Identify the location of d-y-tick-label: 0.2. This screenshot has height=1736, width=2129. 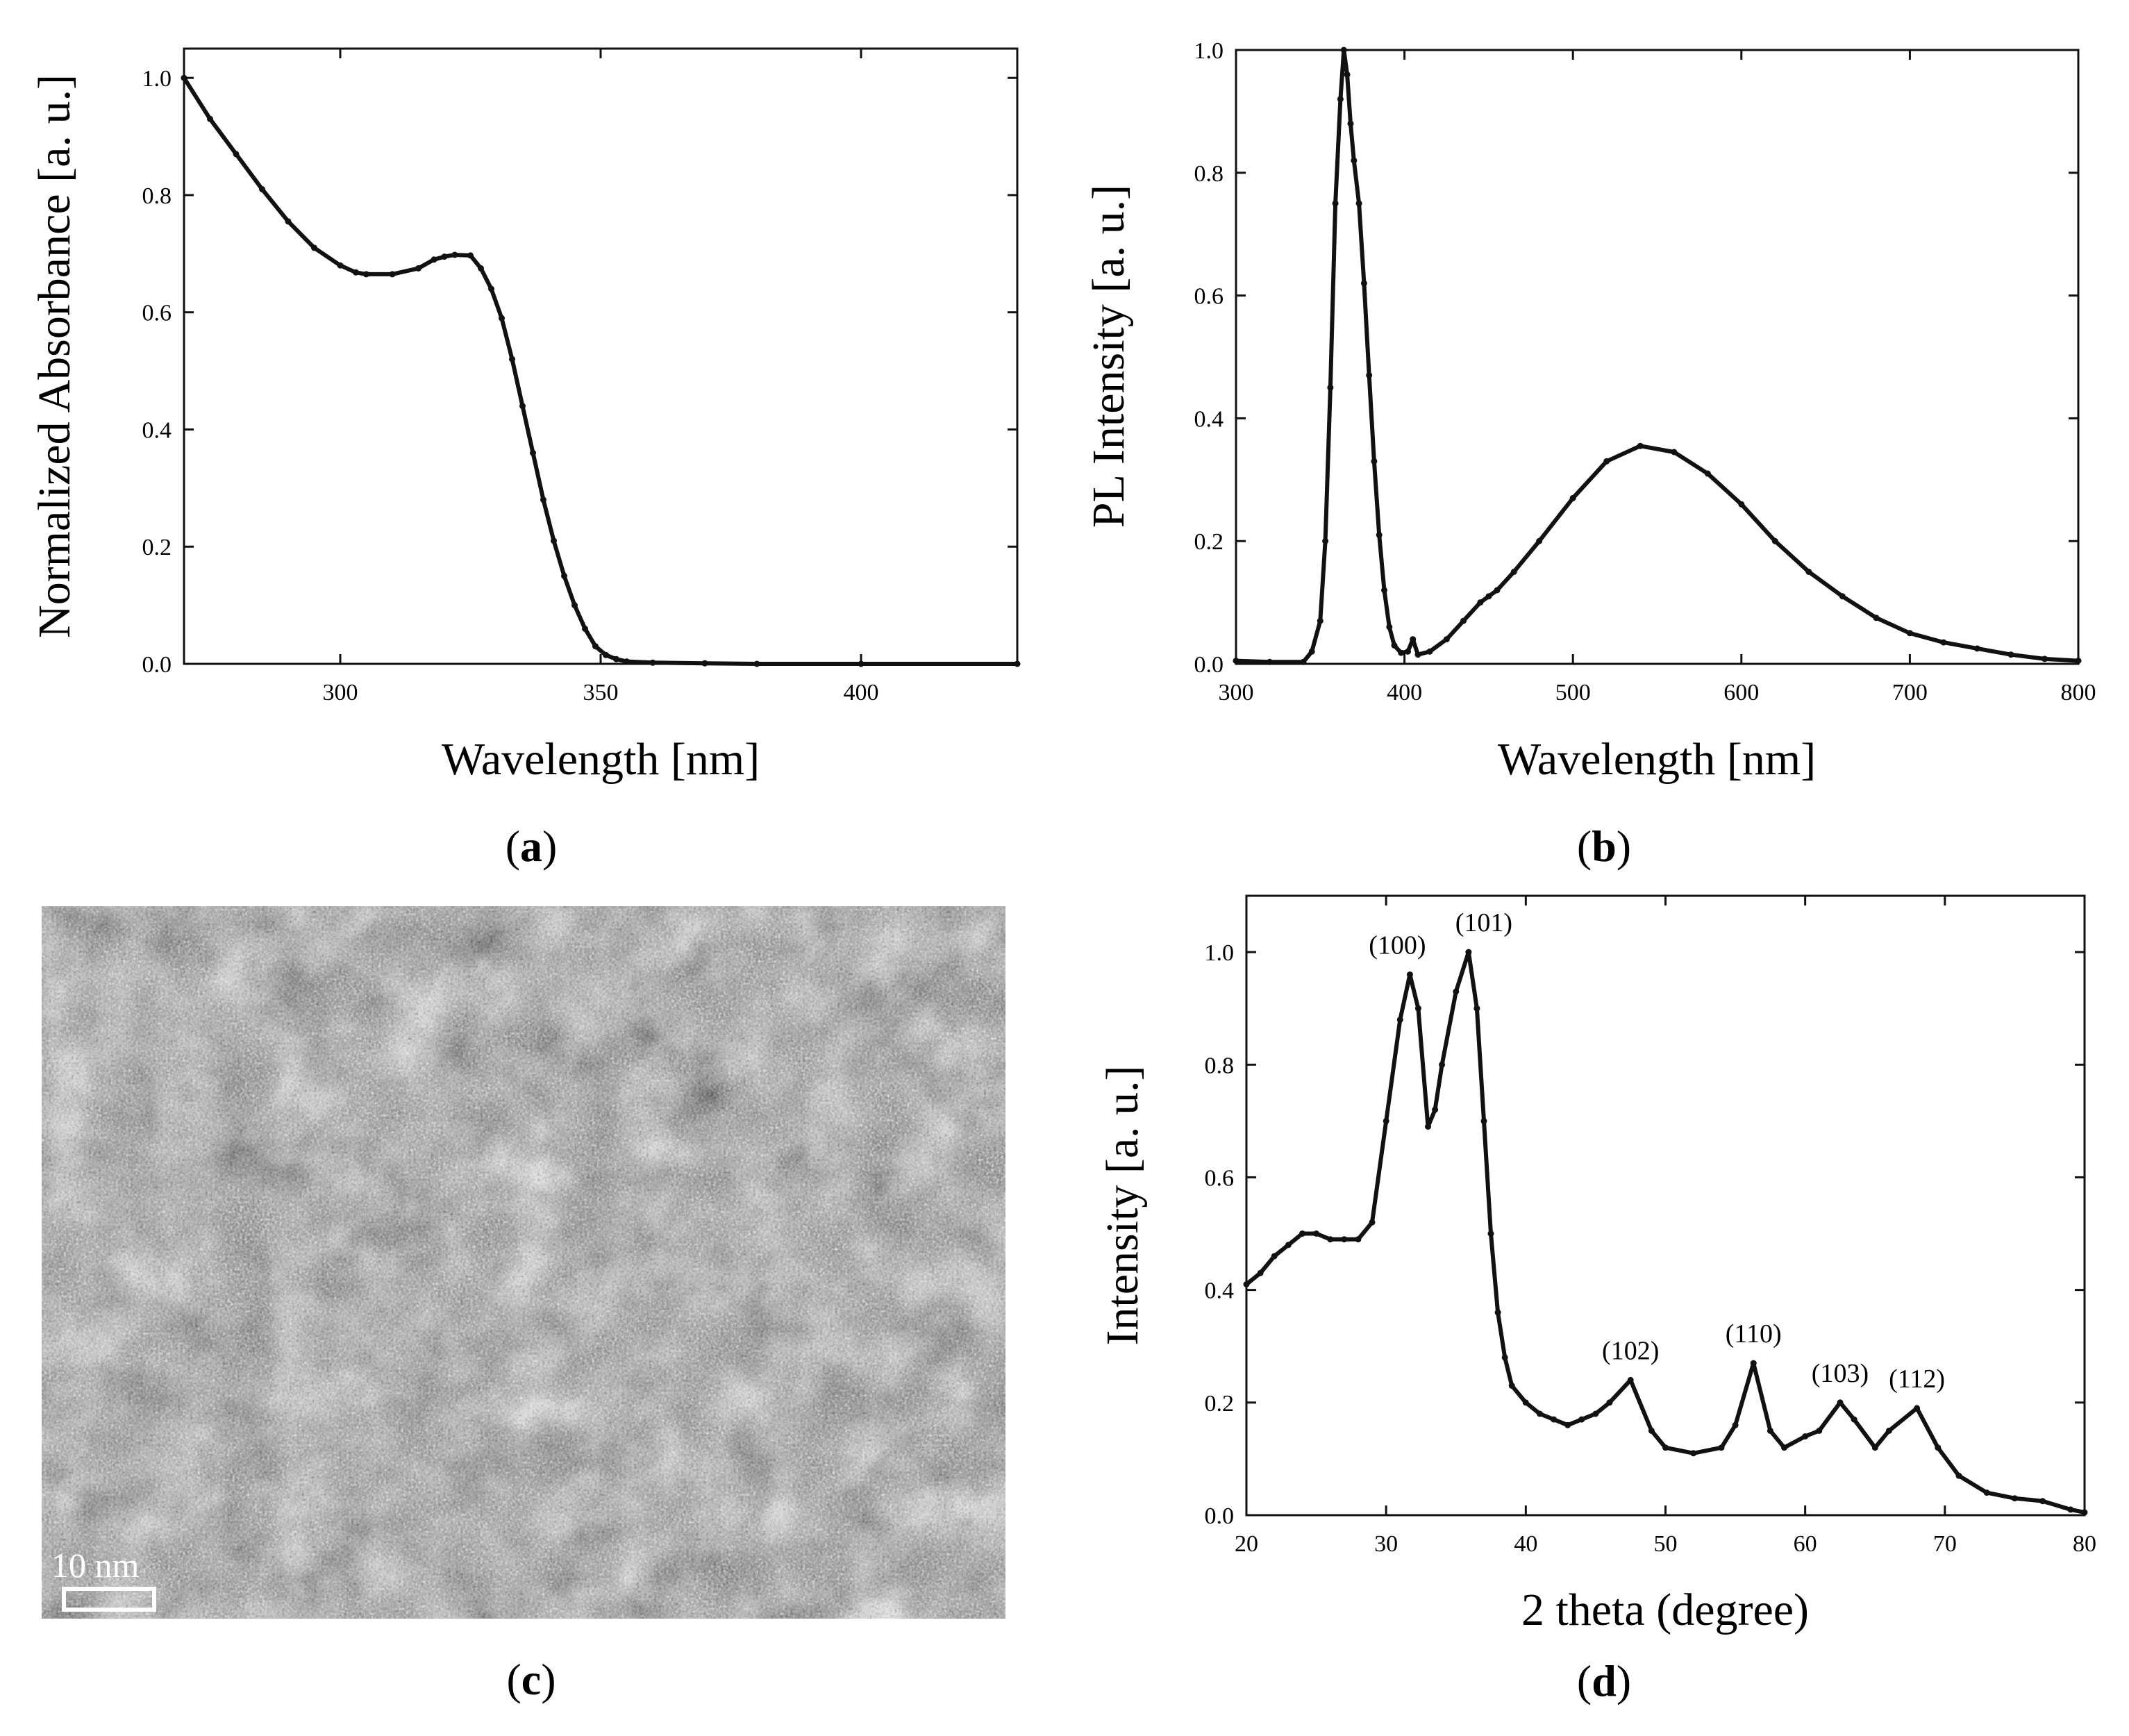
(1220, 1404).